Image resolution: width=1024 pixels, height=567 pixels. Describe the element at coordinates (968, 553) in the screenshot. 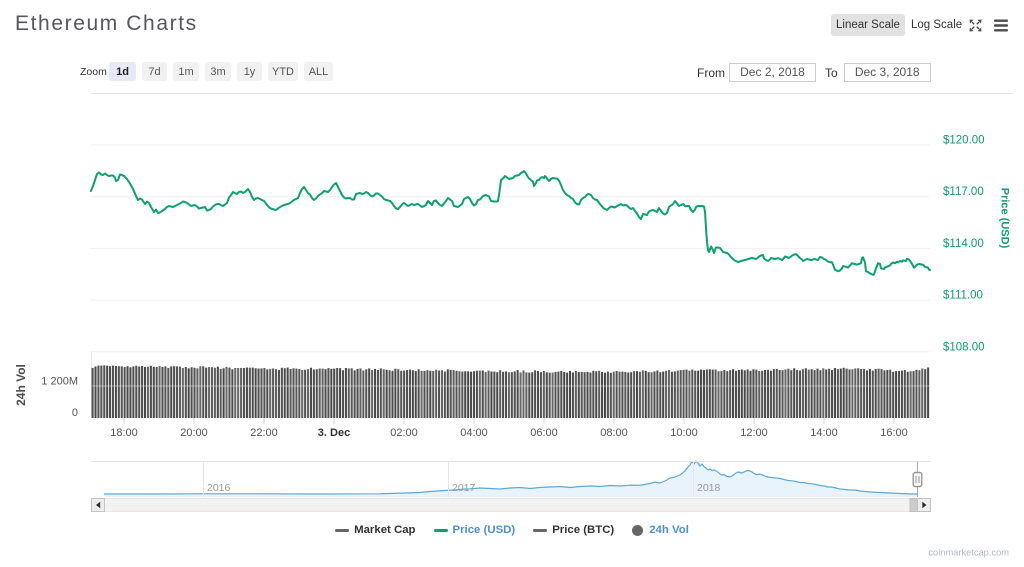

I see `svg-text: coinmarketcap.com` at that location.